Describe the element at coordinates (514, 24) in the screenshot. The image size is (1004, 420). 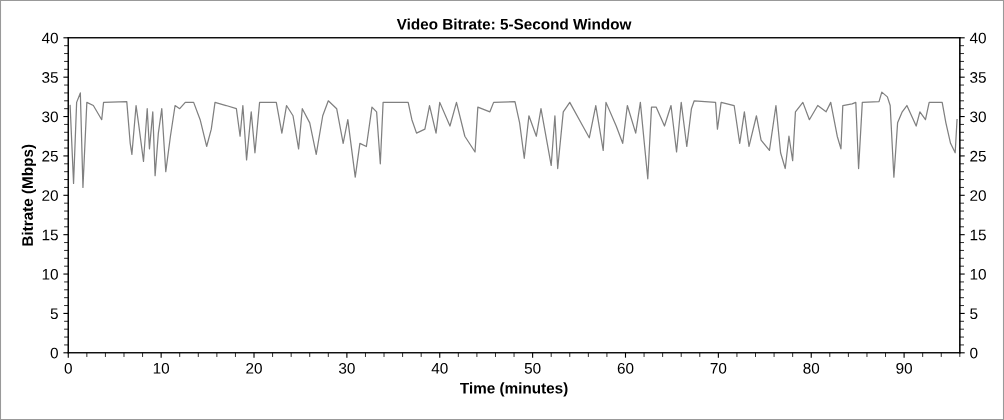
I see `chart-title: Video Bitrate: 5-Second Window` at that location.